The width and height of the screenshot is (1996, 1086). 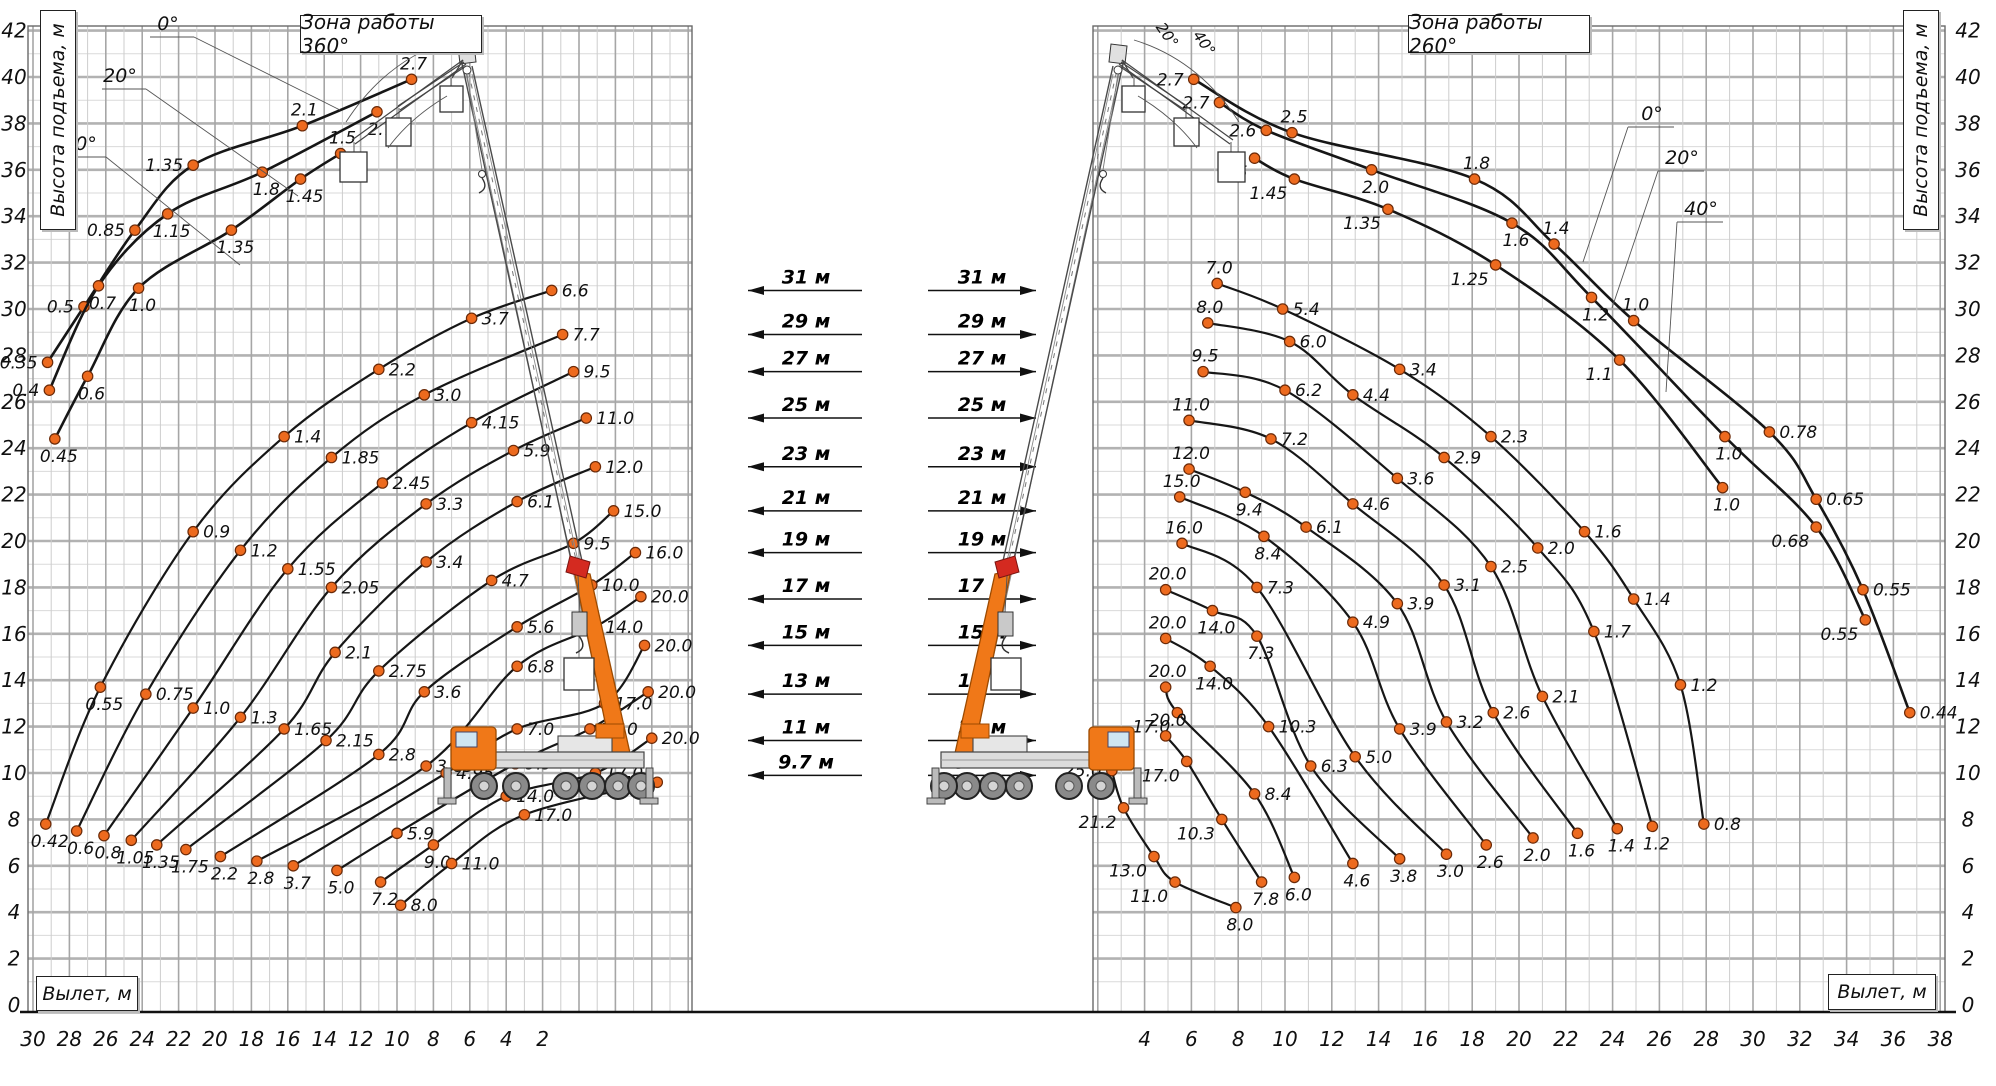 What do you see at coordinates (1967, 355) in the screenshot?
I see `y-axis-tick-label: 28` at bounding box center [1967, 355].